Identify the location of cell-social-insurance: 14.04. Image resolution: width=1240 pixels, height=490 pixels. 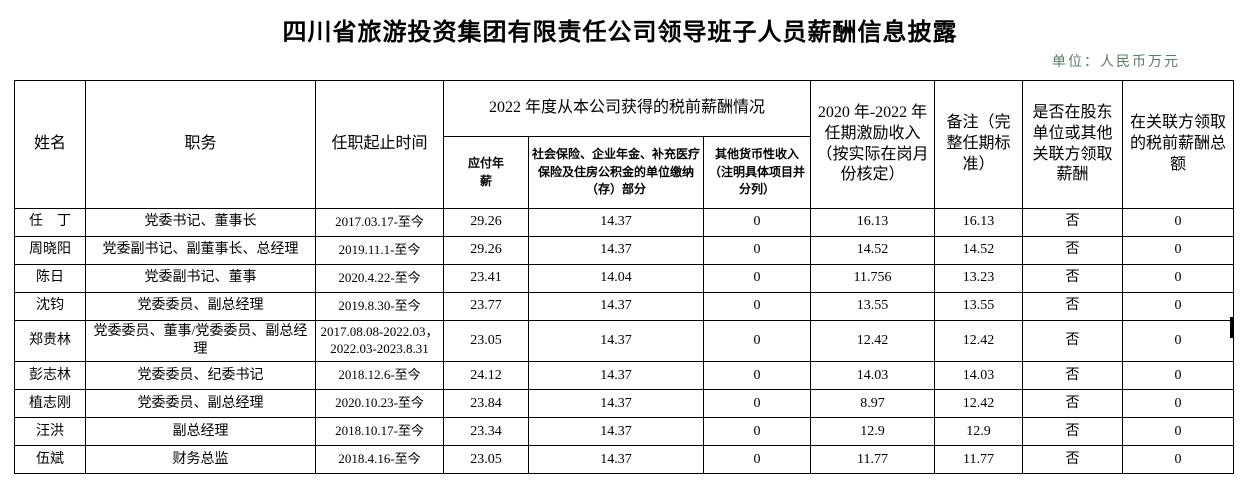
(616, 278).